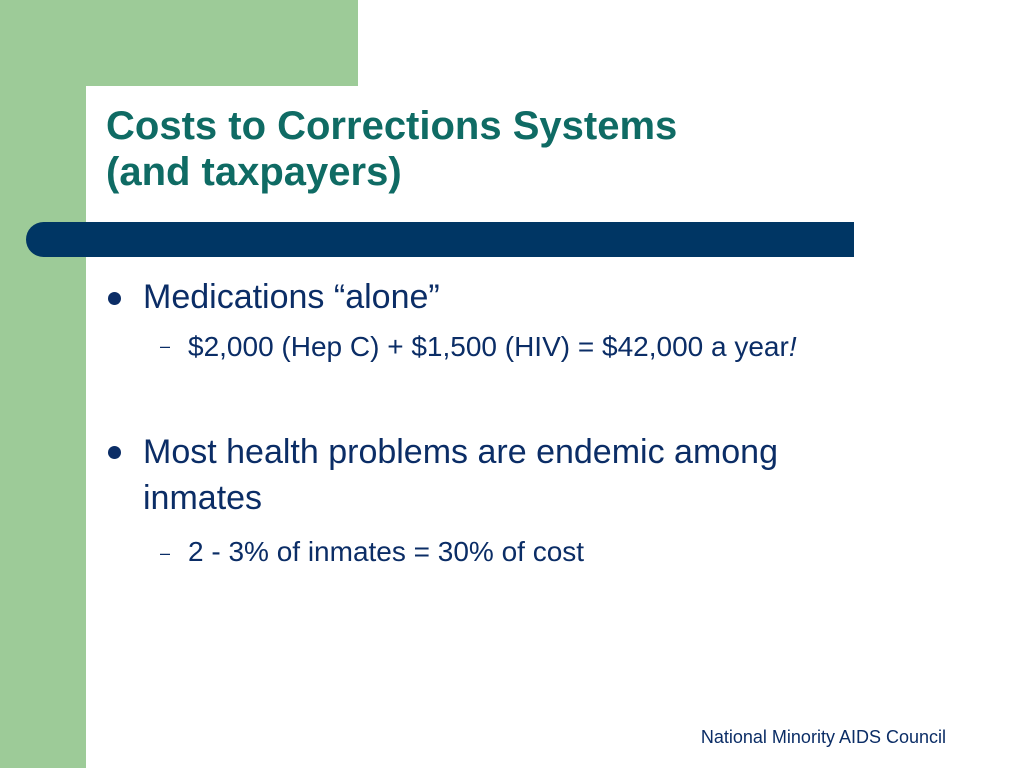  I want to click on green-side-panel, so click(43, 384).